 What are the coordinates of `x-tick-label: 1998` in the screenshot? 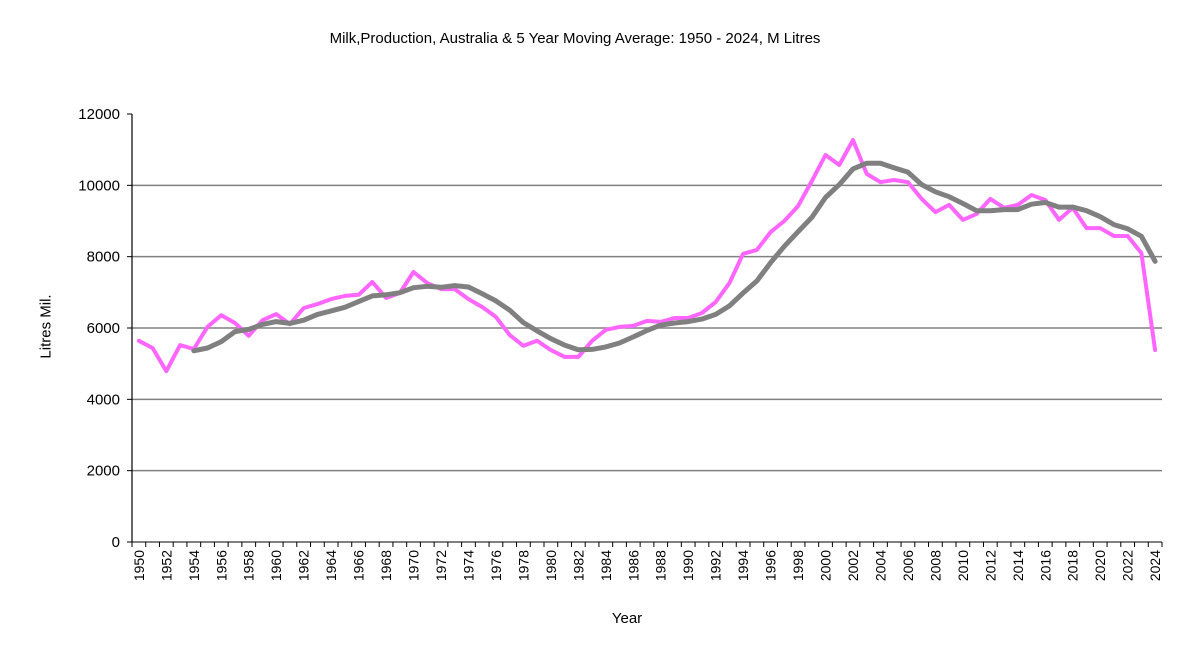 It's located at (798, 565).